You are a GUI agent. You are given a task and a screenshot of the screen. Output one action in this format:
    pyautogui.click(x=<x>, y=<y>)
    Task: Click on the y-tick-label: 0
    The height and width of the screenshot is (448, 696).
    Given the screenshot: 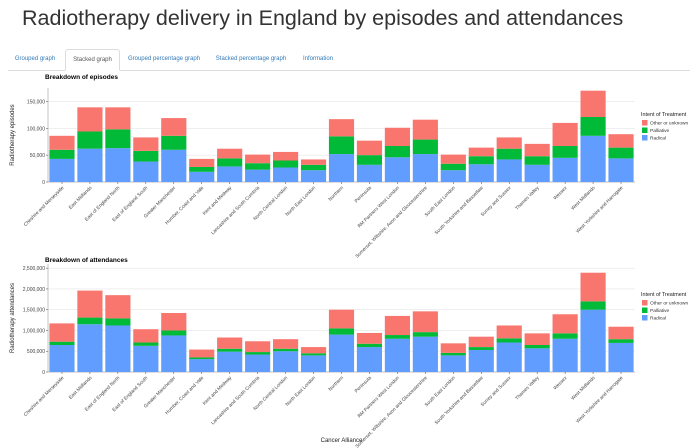 What is the action you would take?
    pyautogui.click(x=43, y=183)
    